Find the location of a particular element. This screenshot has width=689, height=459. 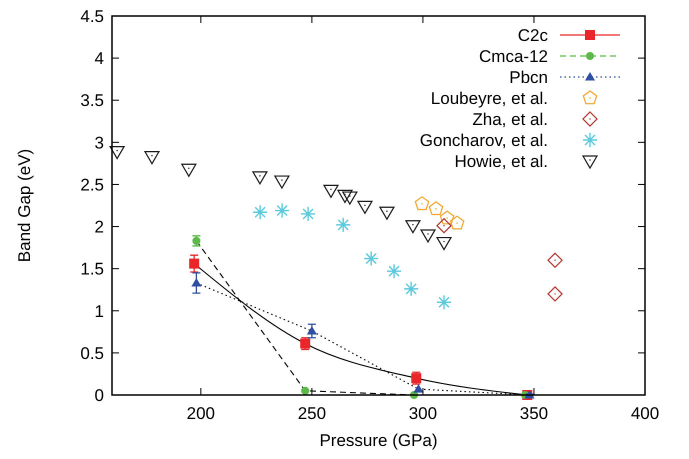

y-tick-label: 3.5 is located at coordinates (92, 100).